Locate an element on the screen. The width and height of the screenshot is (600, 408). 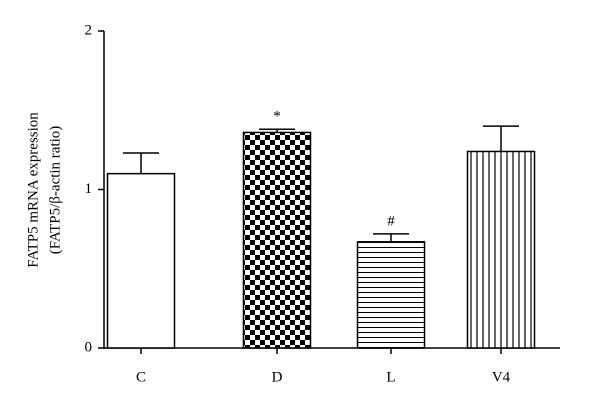
y-tick-label: 1 is located at coordinates (89, 189).